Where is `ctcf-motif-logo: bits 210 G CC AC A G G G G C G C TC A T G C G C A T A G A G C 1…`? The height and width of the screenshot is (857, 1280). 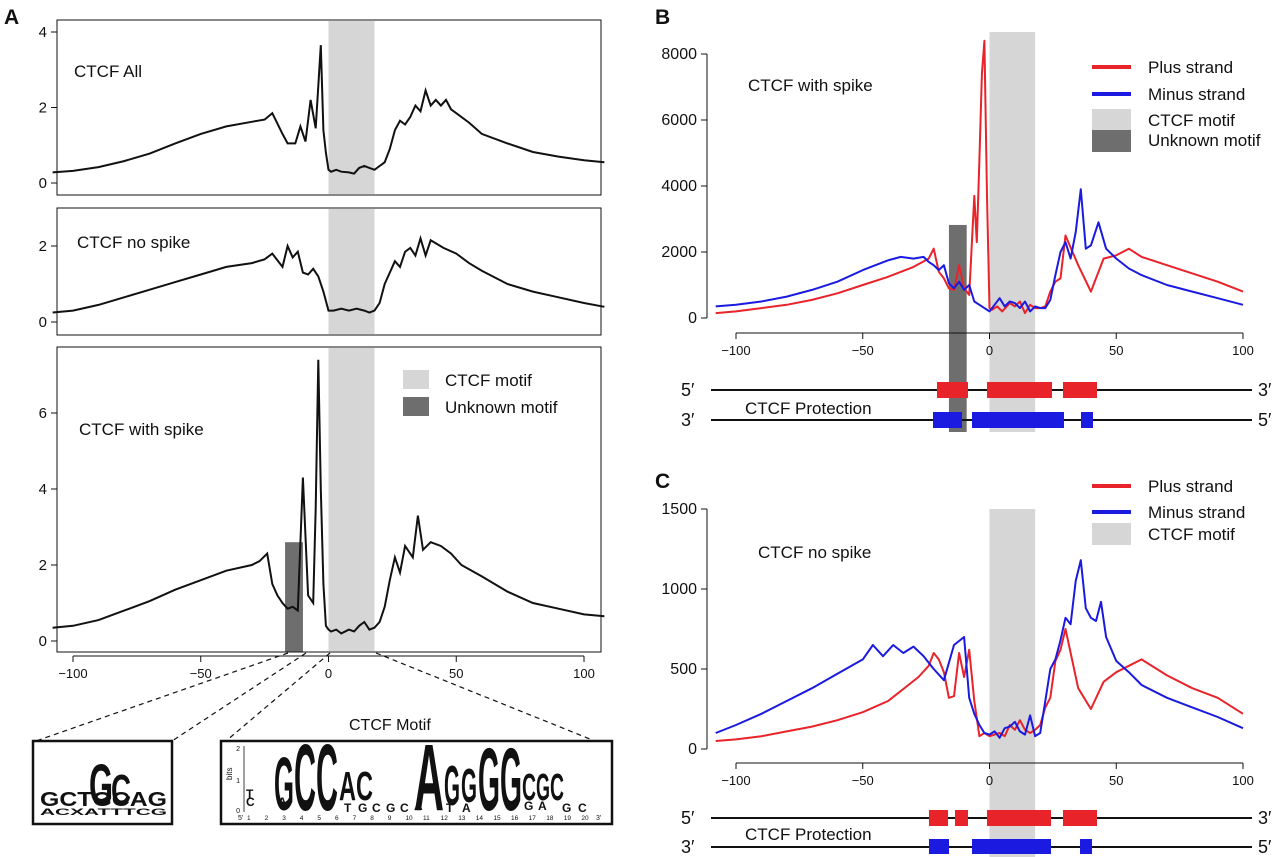
ctcf-motif-logo: bits 210 G CC AC A G G G G C G C TC A T G C G C A T A G A G C 1… is located at coordinates (416, 778).